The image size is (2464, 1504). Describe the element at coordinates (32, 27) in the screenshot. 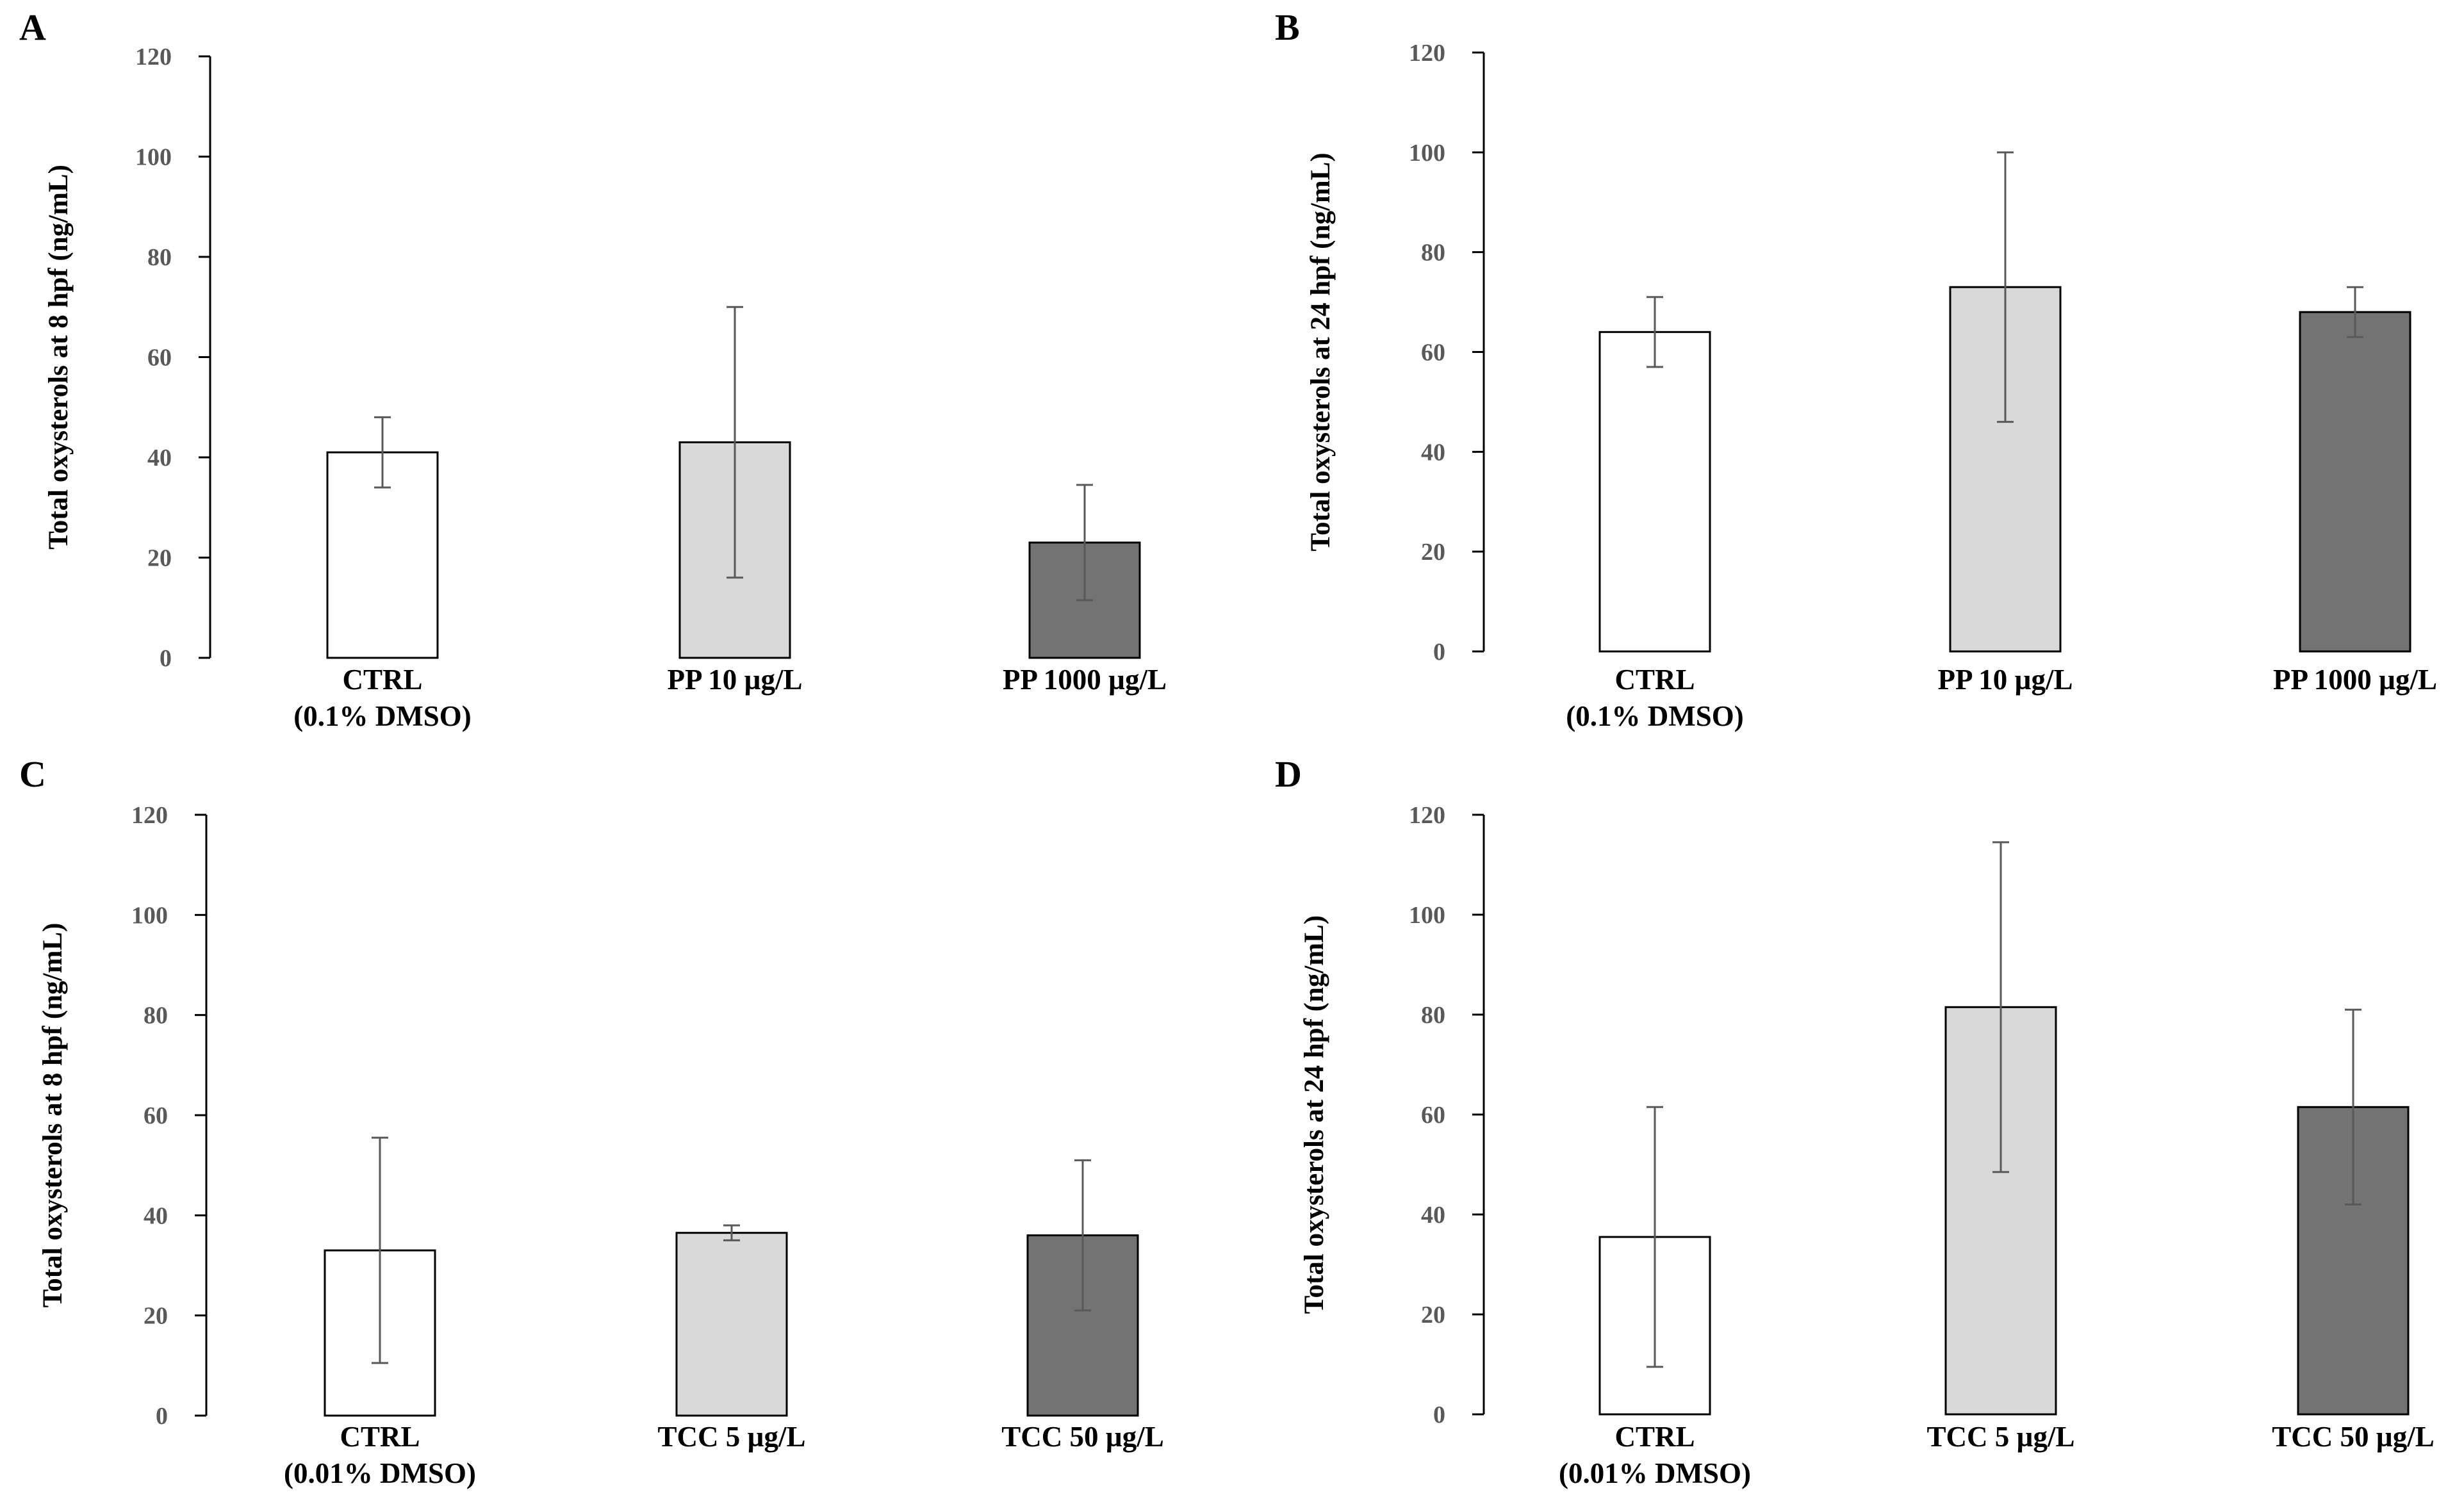

I see `panel-letter: A` at that location.